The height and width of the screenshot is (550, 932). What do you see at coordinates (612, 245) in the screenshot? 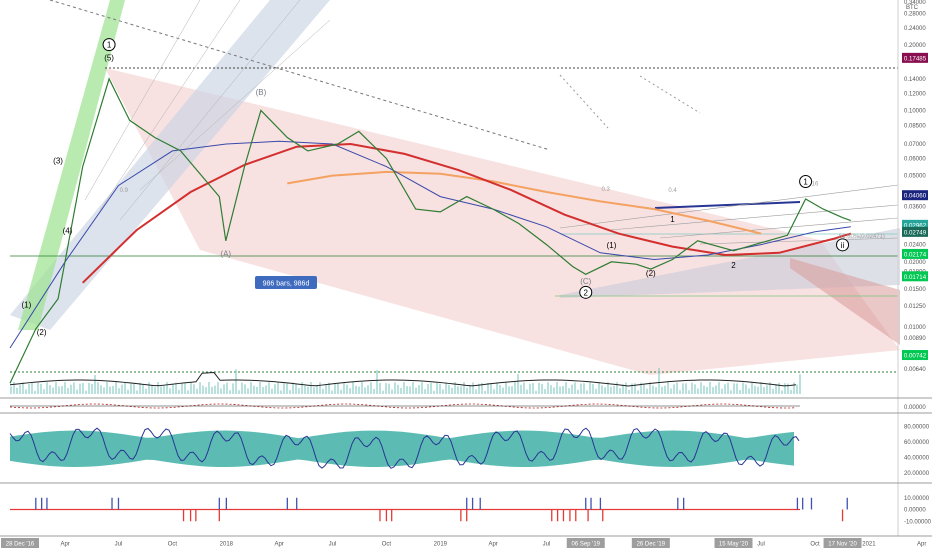
I see `wave-label-10: (1)` at bounding box center [612, 245].